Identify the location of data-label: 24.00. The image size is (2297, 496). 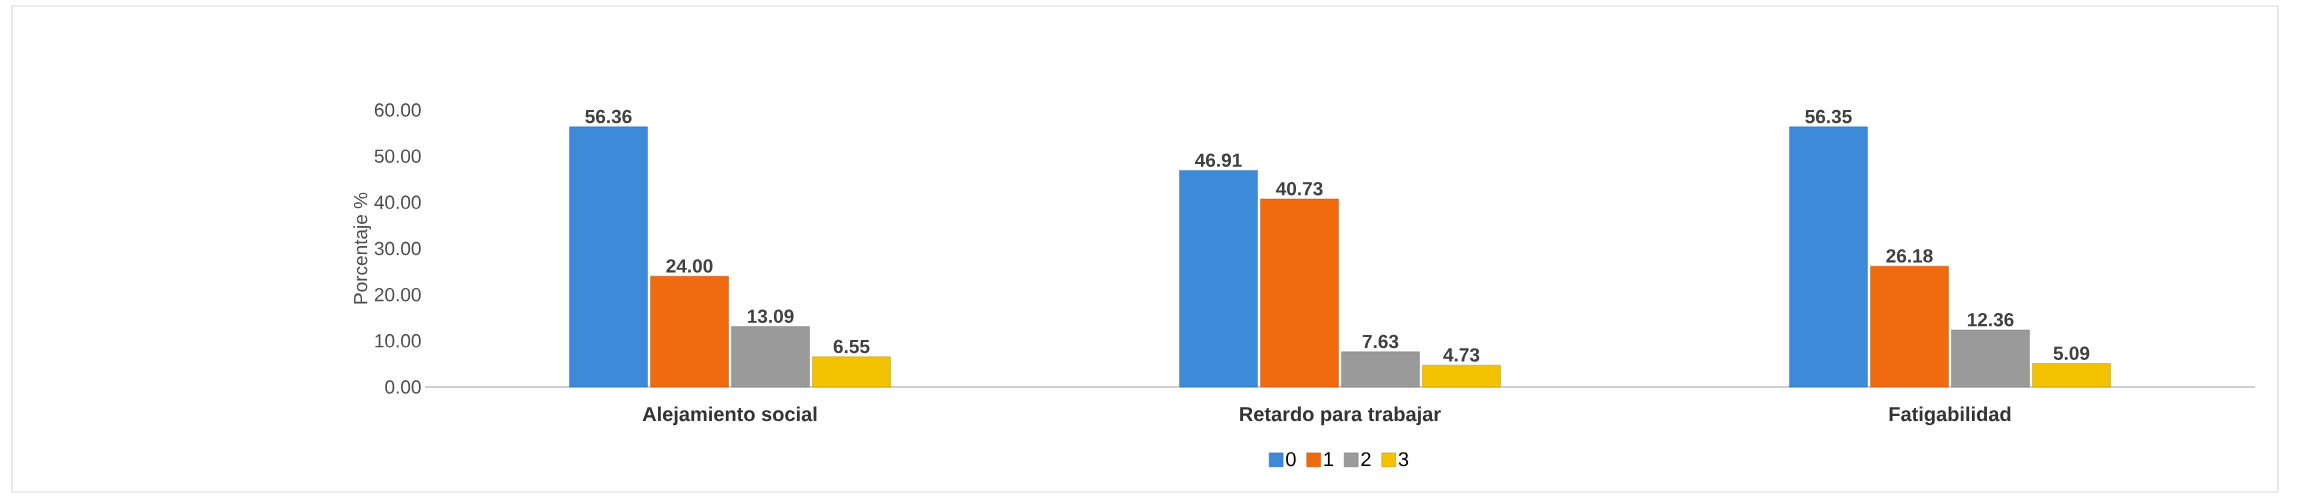
(689, 266).